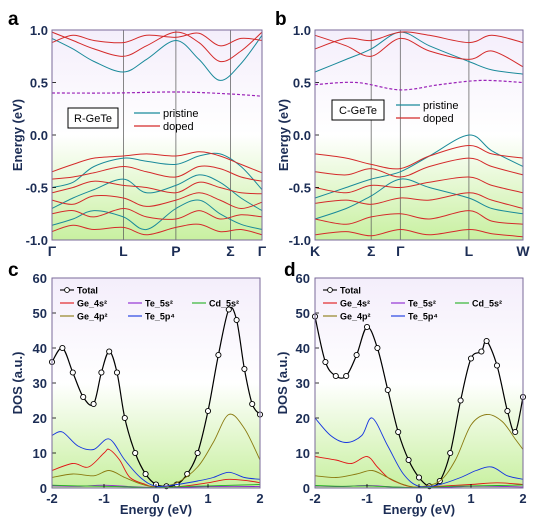 The image size is (535, 521). What do you see at coordinates (355, 317) in the screenshot?
I see `legend-label-d-4: Ge_4p²` at bounding box center [355, 317].